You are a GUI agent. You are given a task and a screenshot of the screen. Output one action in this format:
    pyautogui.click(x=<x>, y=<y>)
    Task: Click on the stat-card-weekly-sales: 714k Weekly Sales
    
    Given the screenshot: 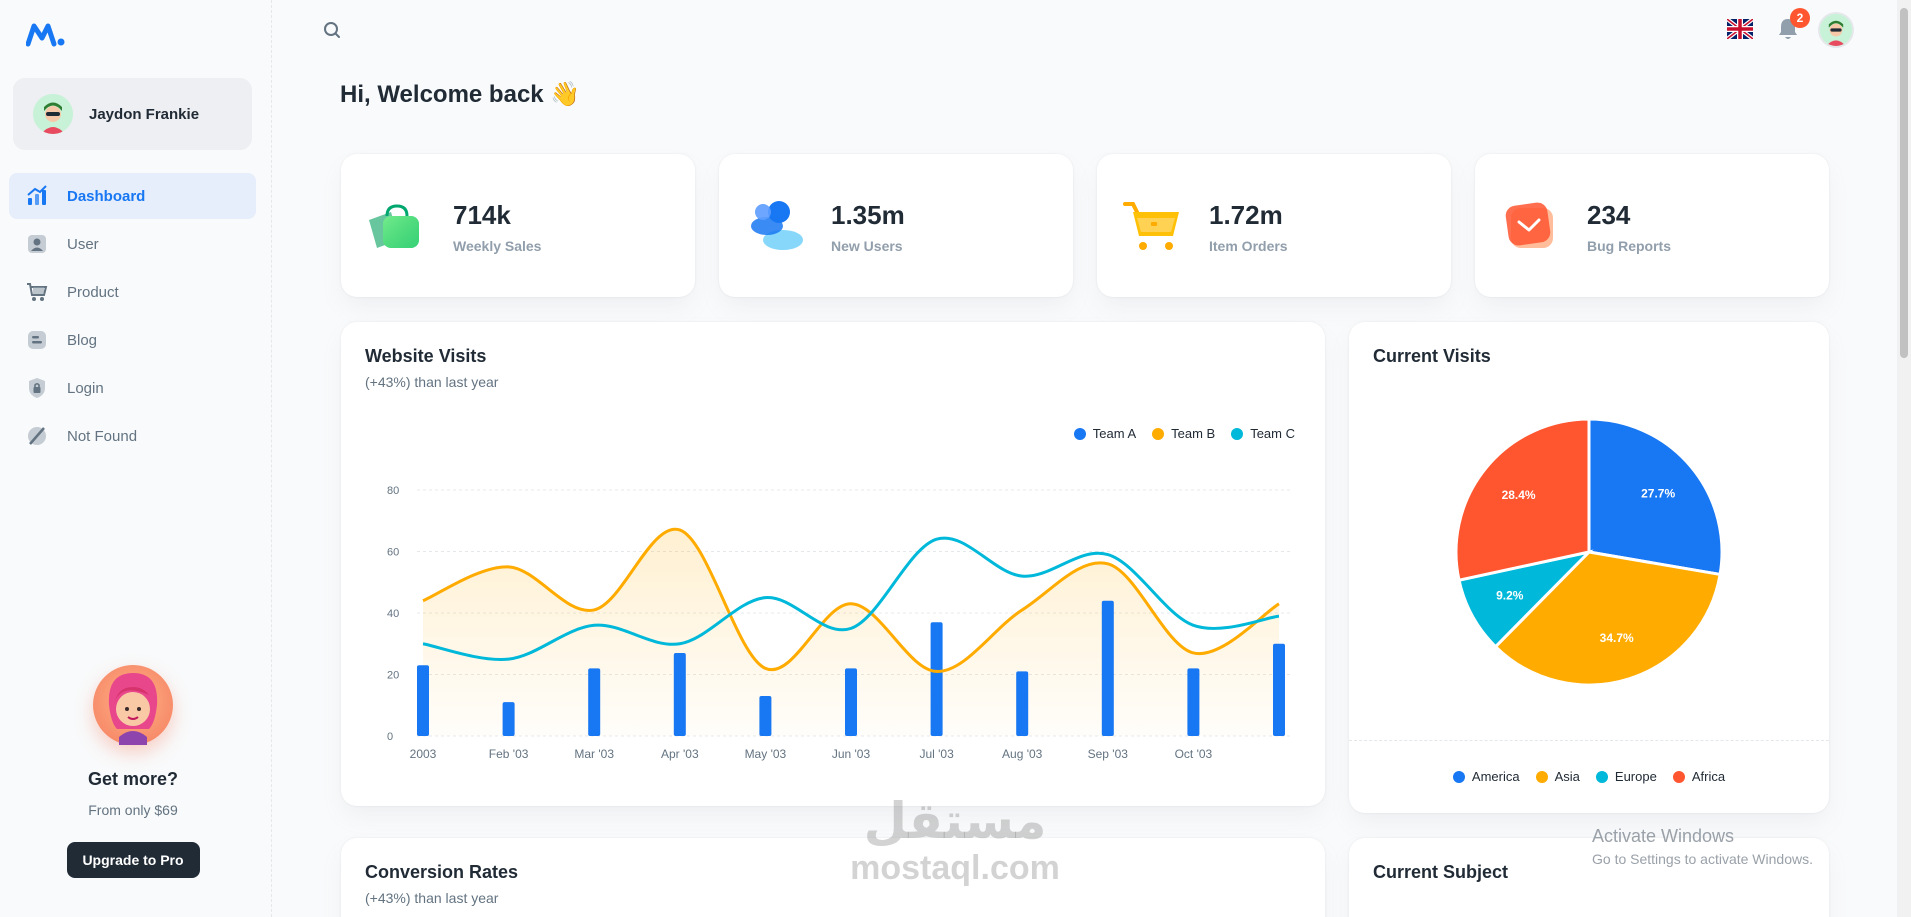 What is the action you would take?
    pyautogui.click(x=518, y=225)
    